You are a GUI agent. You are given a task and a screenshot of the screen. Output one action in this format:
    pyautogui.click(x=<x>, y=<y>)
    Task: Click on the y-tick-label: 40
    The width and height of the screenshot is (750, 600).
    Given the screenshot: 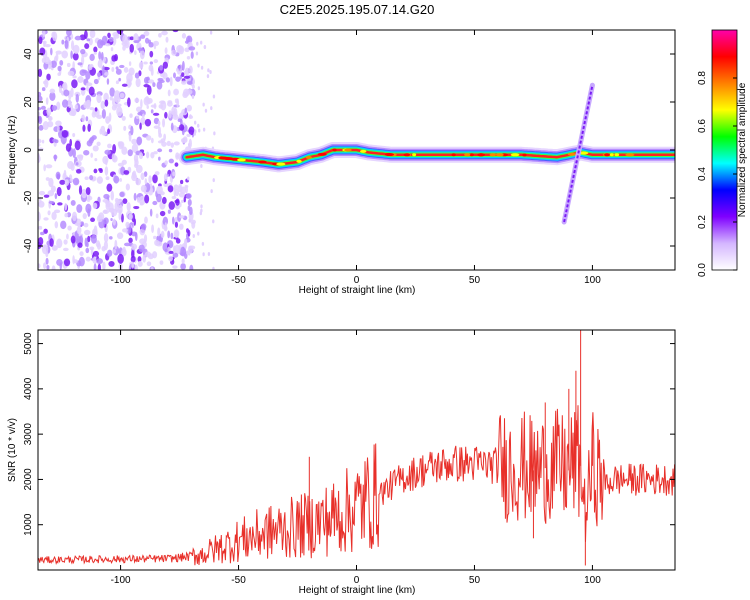 What is the action you would take?
    pyautogui.click(x=28, y=54)
    